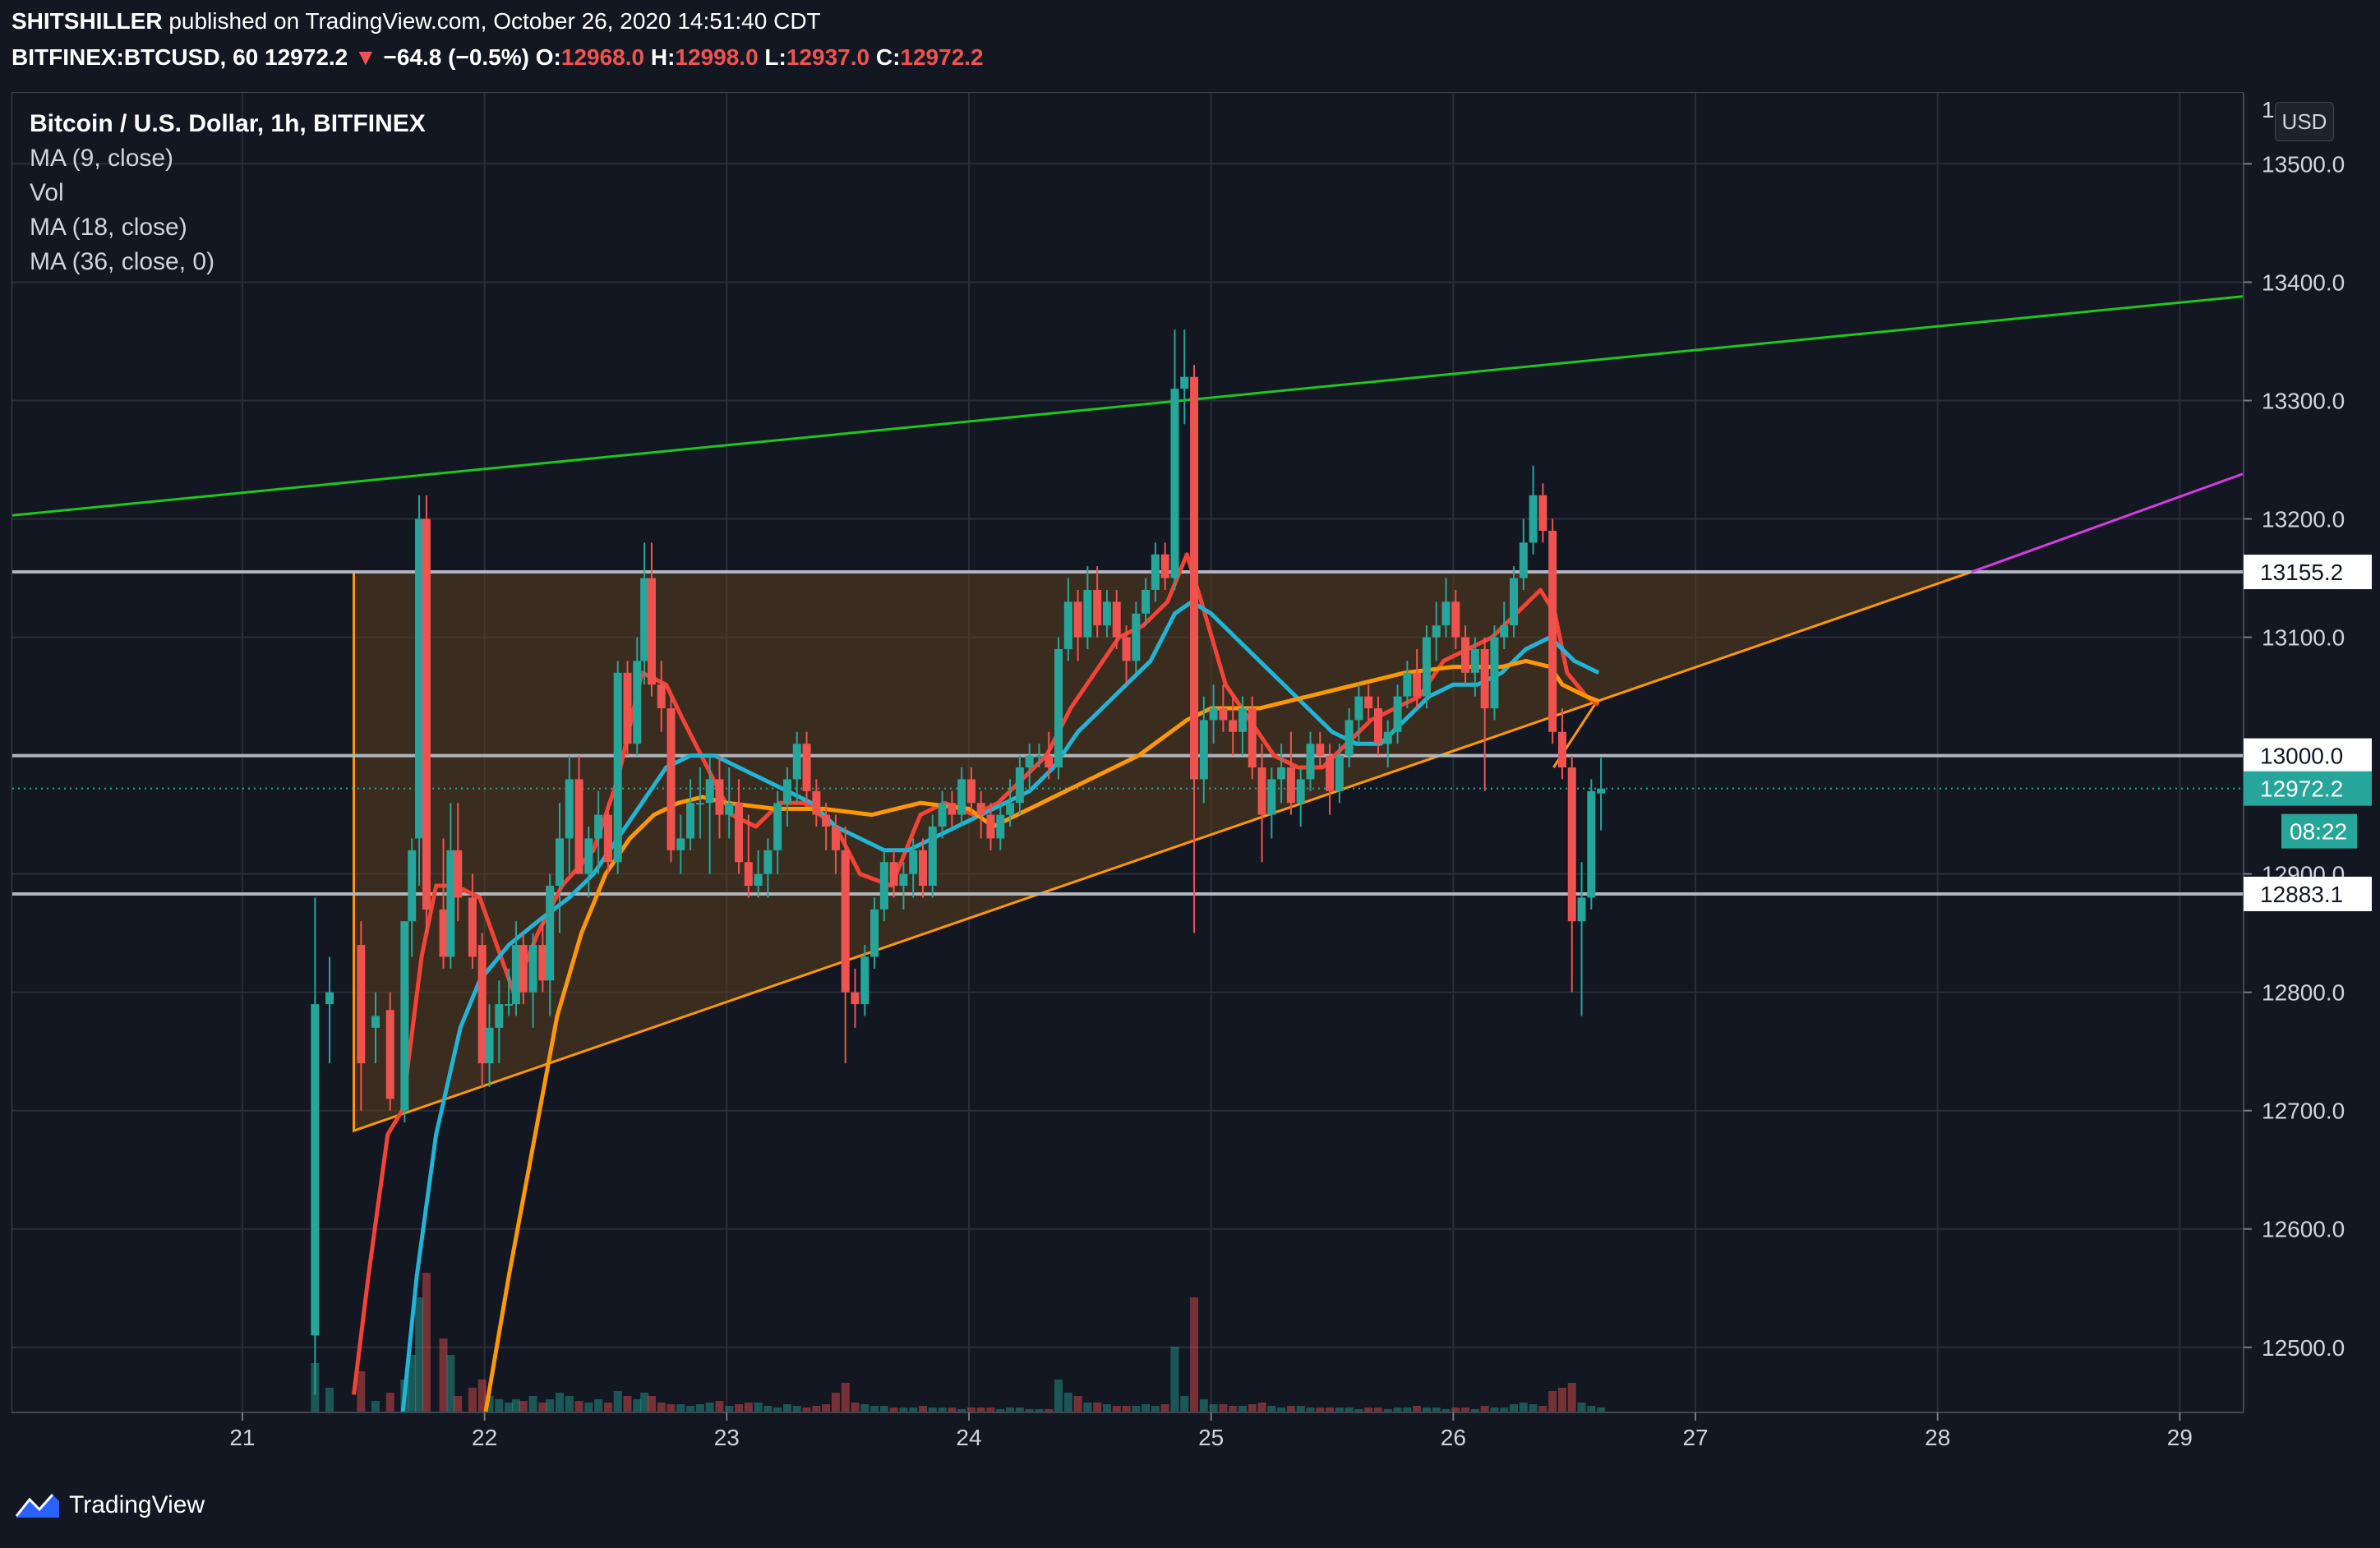 Image resolution: width=2380 pixels, height=1548 pixels. What do you see at coordinates (102, 158) in the screenshot?
I see `legend-ma9: MA (9, close)` at bounding box center [102, 158].